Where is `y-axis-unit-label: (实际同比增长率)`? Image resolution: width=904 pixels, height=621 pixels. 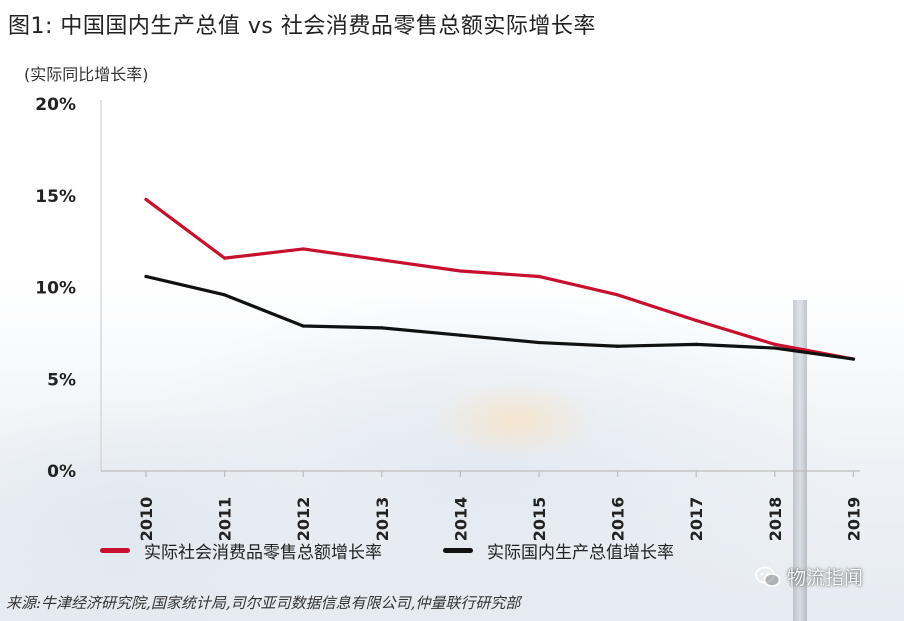 y-axis-unit-label: (实际同比增长率) is located at coordinates (86, 74).